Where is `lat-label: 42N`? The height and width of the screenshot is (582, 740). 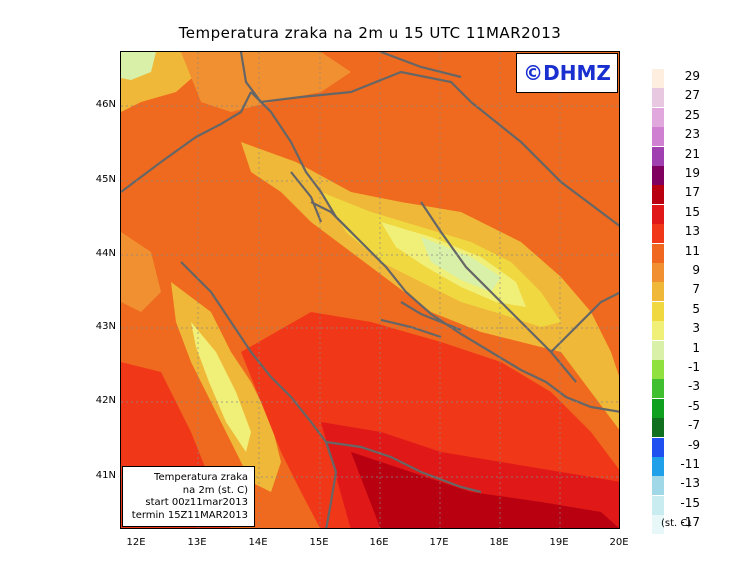
lat-label: 42N is located at coordinates (105, 400).